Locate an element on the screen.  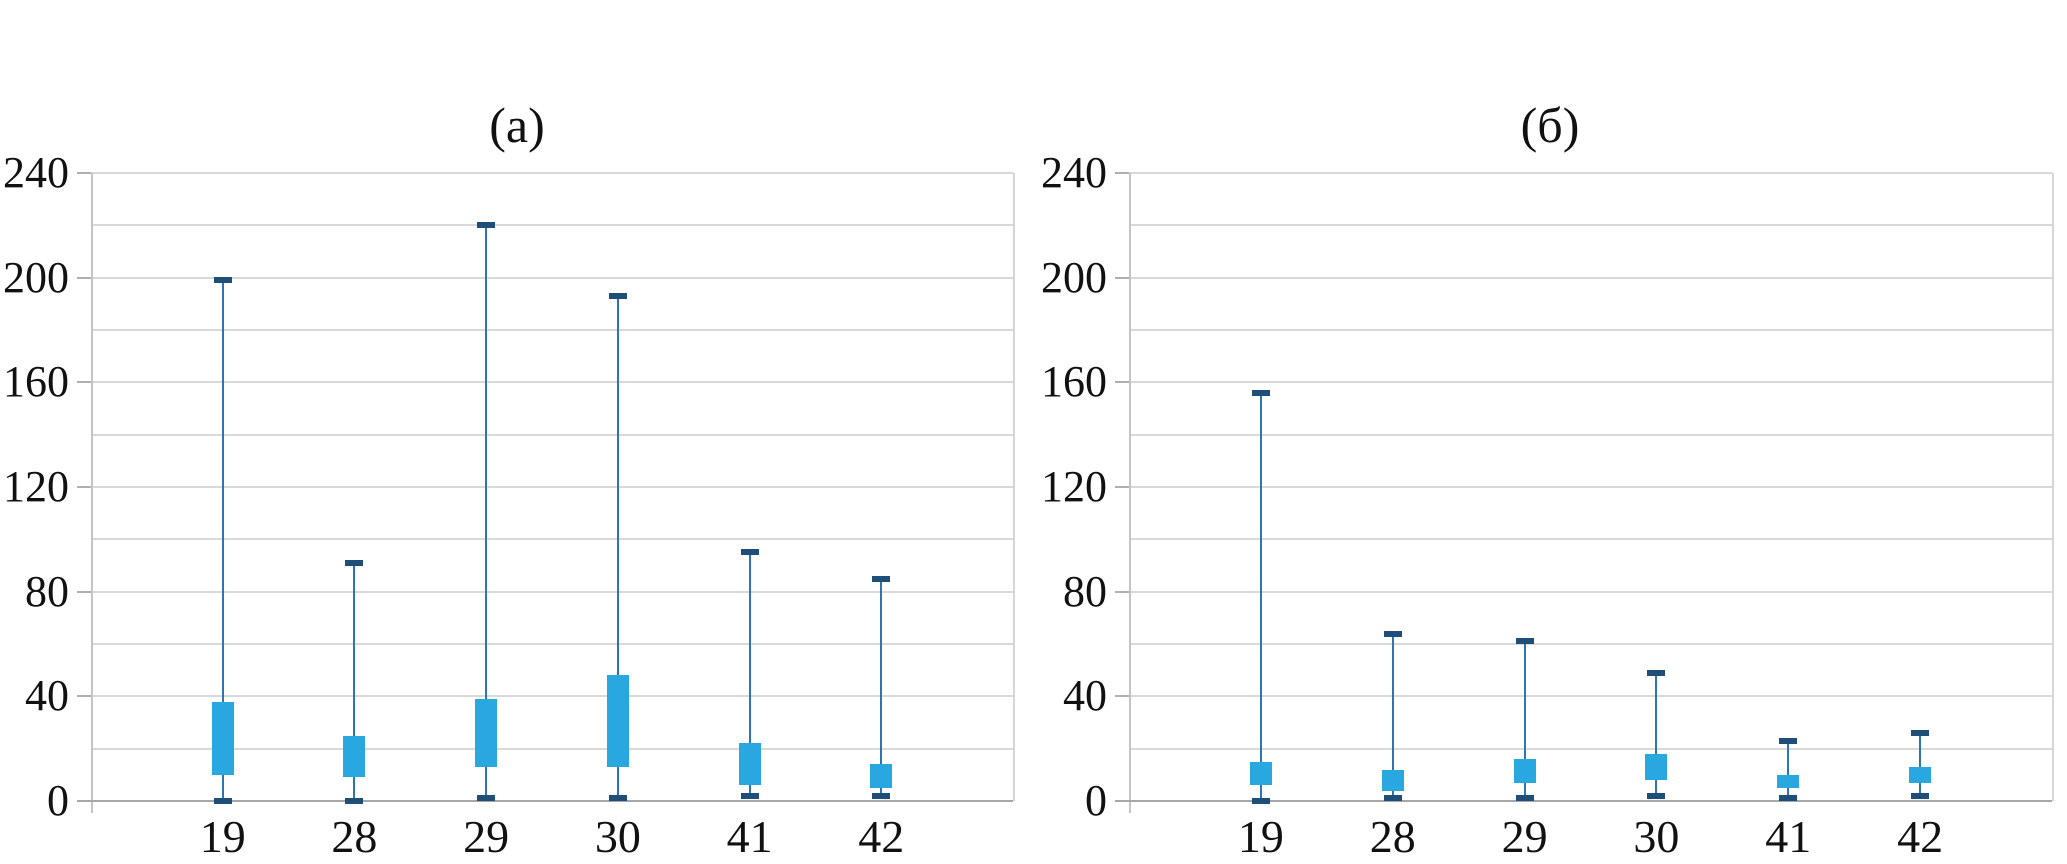
x-axis-label-41: 41 is located at coordinates (749, 836).